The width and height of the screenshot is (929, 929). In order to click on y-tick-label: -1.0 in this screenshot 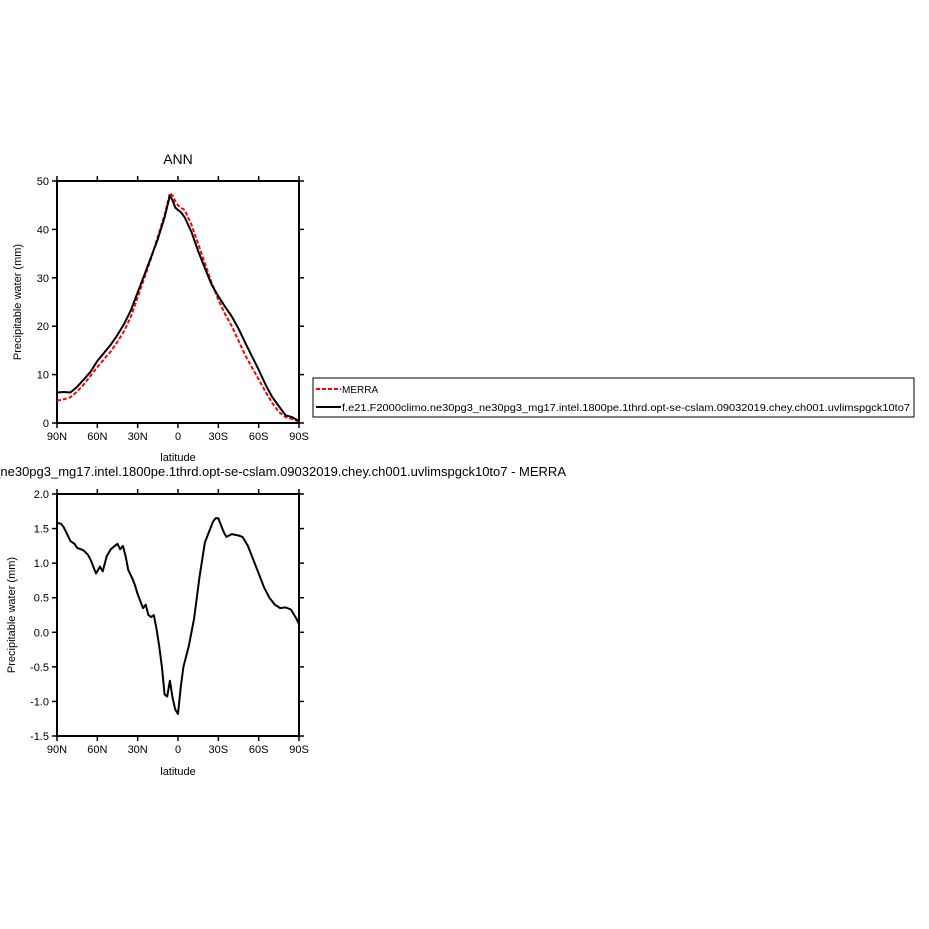, I will do `click(39, 702)`.